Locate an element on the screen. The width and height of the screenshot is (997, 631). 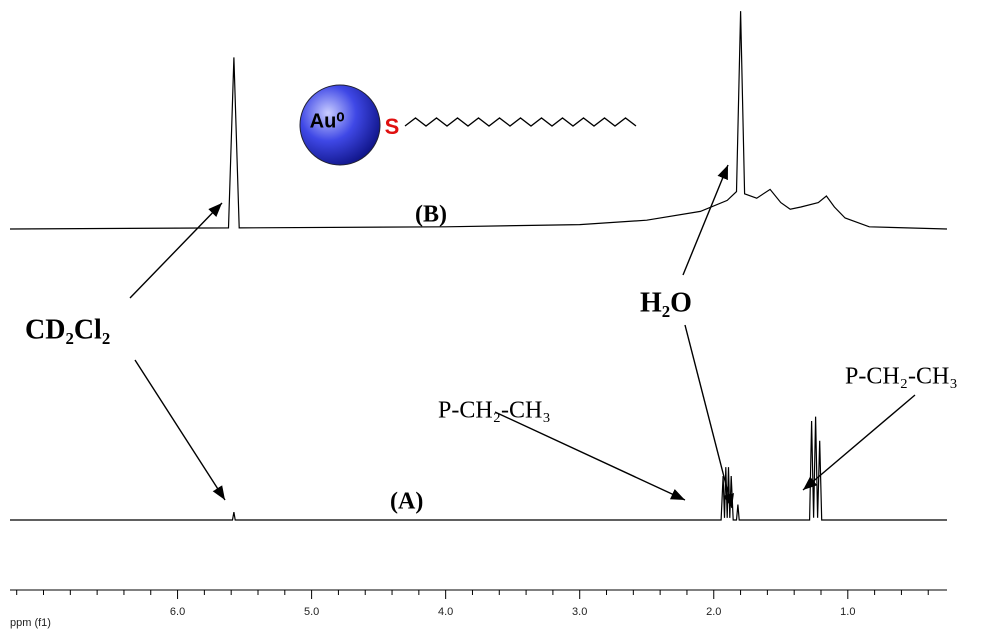
x-tick-label: 2.0 is located at coordinates (713, 612).